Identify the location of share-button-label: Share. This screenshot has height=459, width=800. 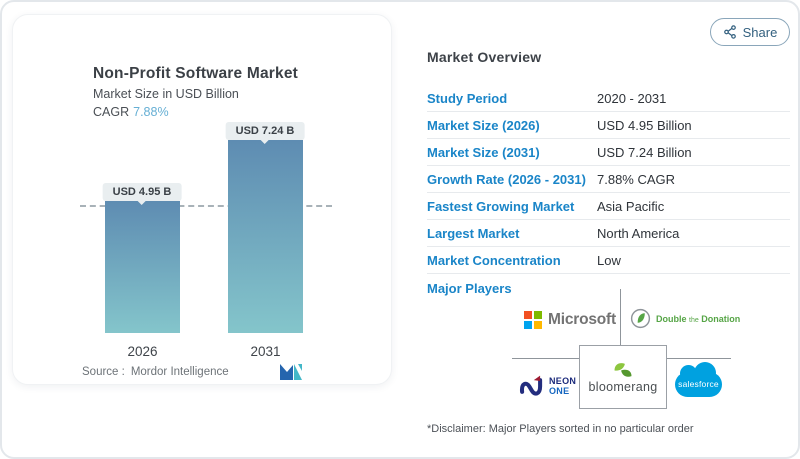
(760, 32).